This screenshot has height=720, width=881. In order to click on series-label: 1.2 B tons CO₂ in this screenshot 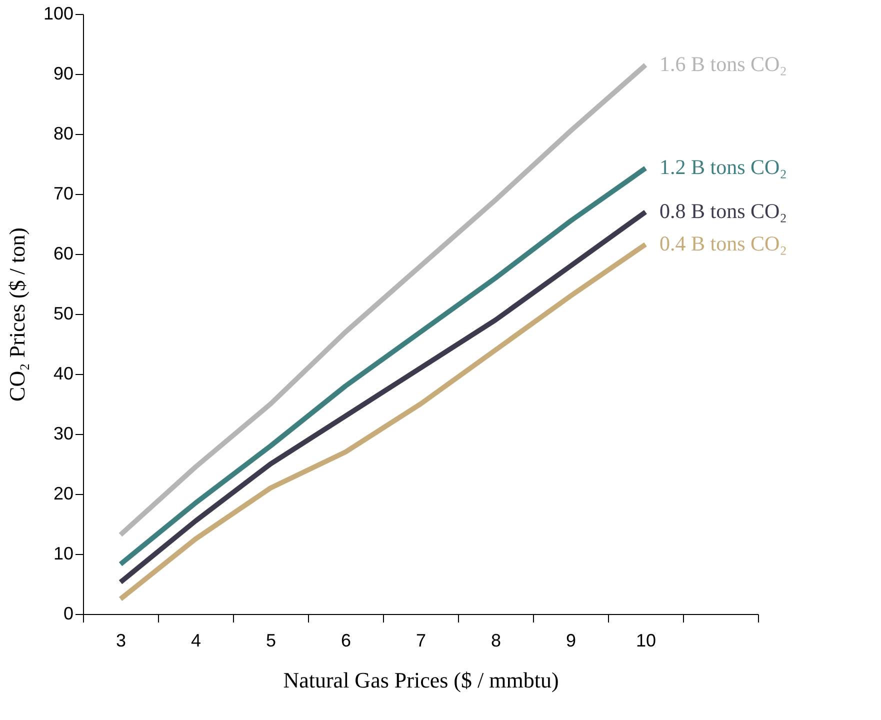, I will do `click(724, 167)`.